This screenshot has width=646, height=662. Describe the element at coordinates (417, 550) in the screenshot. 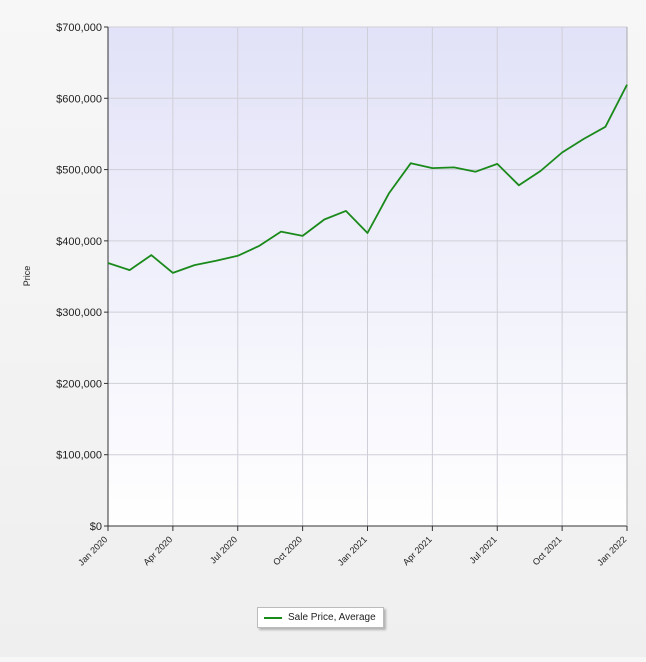

I see `x-tick-label: Apr 2021` at that location.